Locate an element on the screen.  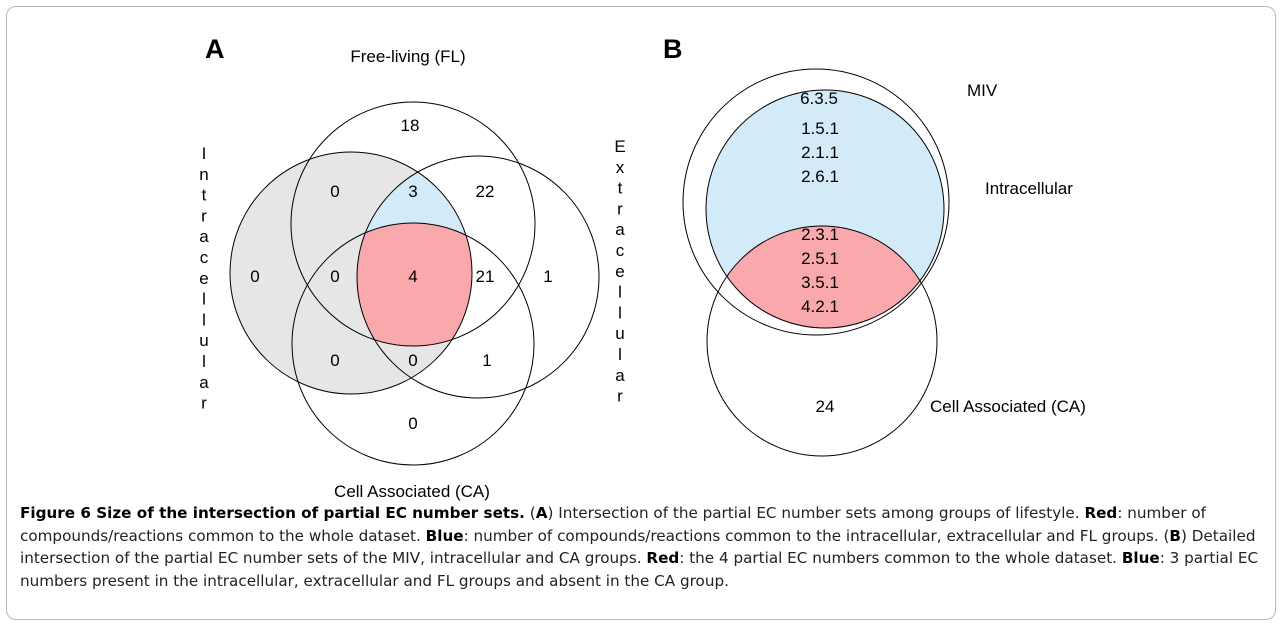
red-ec-3: 3.5.1 is located at coordinates (820, 282).